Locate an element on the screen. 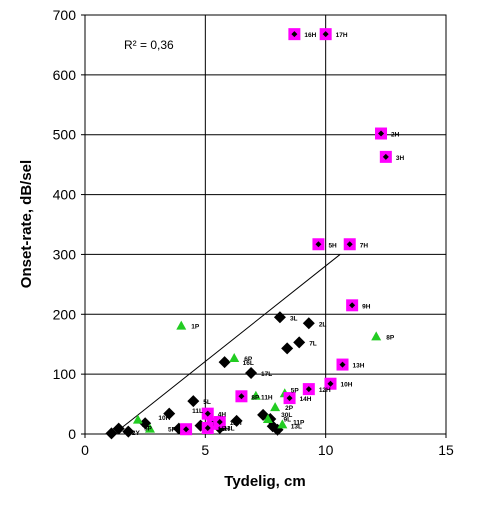 Image resolution: width=490 pixels, height=514 pixels. y-tick-label: 700 is located at coordinates (65, 15).